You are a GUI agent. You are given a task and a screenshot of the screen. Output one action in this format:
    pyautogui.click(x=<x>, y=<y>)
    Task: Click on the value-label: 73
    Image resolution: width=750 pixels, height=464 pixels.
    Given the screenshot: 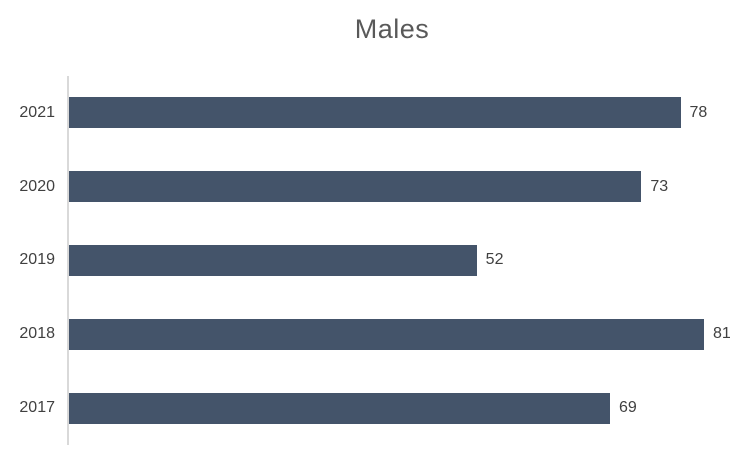 What is the action you would take?
    pyautogui.click(x=659, y=186)
    